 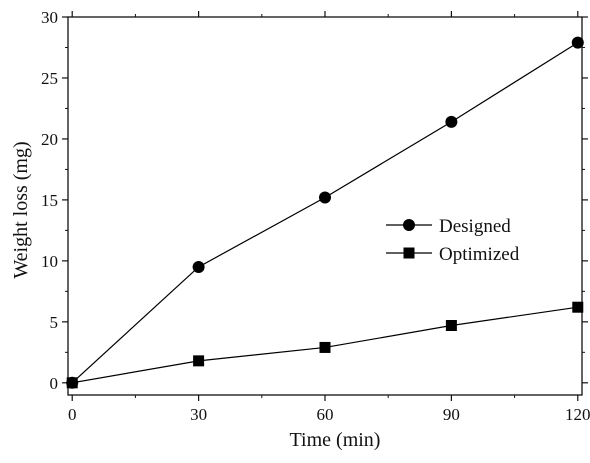 I want to click on legend: Designed Optimized, so click(x=453, y=240).